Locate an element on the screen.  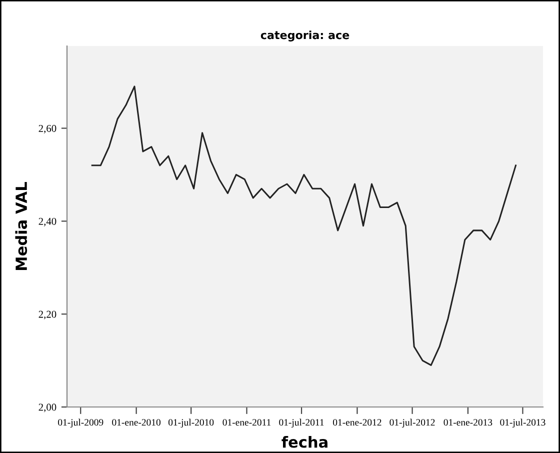
x-tick-label: 01-ene-2010 is located at coordinates (136, 422).